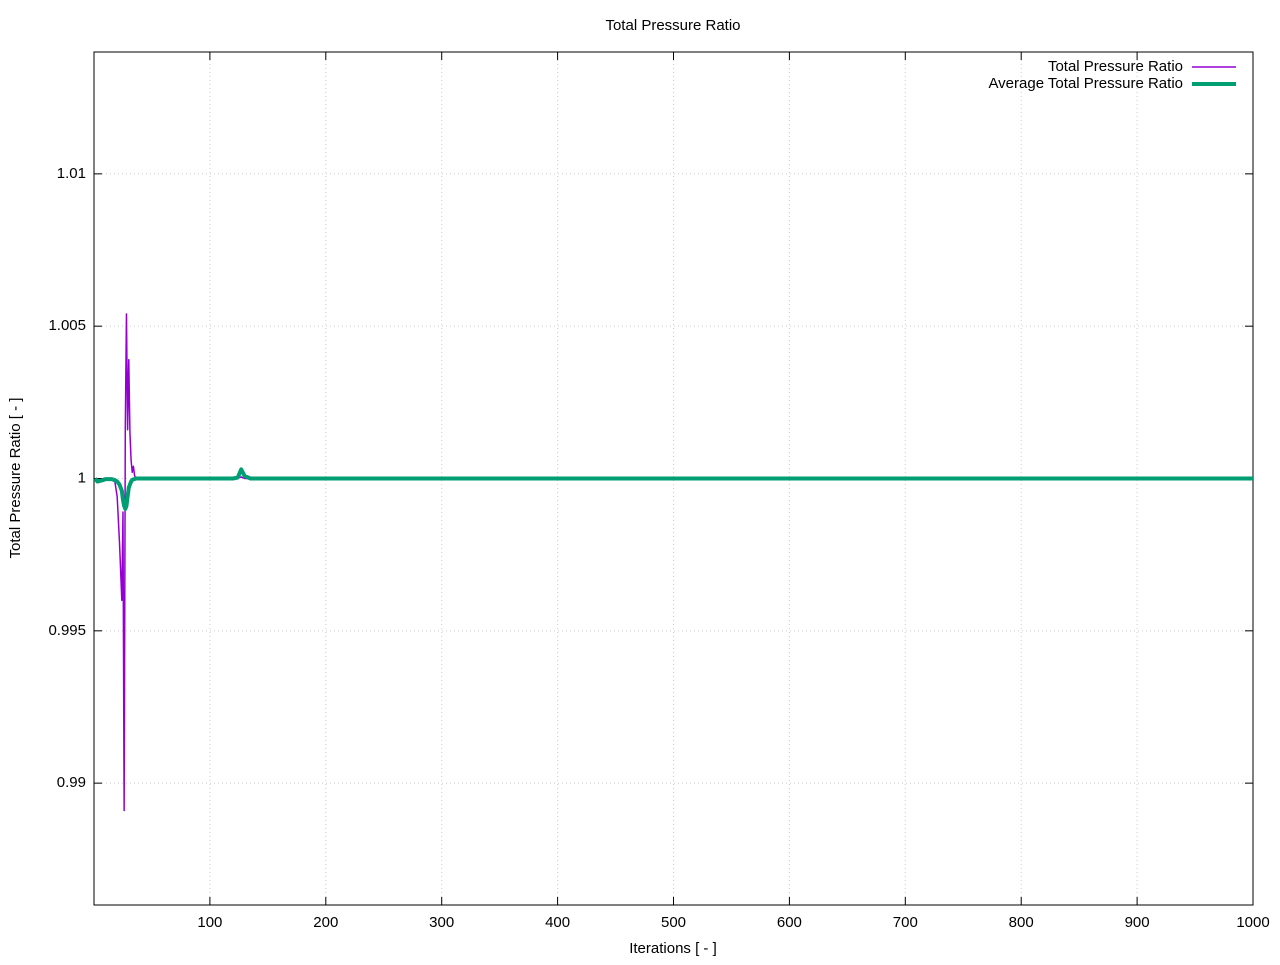 This screenshot has height=965, width=1280. I want to click on x-tick-label: 600, so click(789, 922).